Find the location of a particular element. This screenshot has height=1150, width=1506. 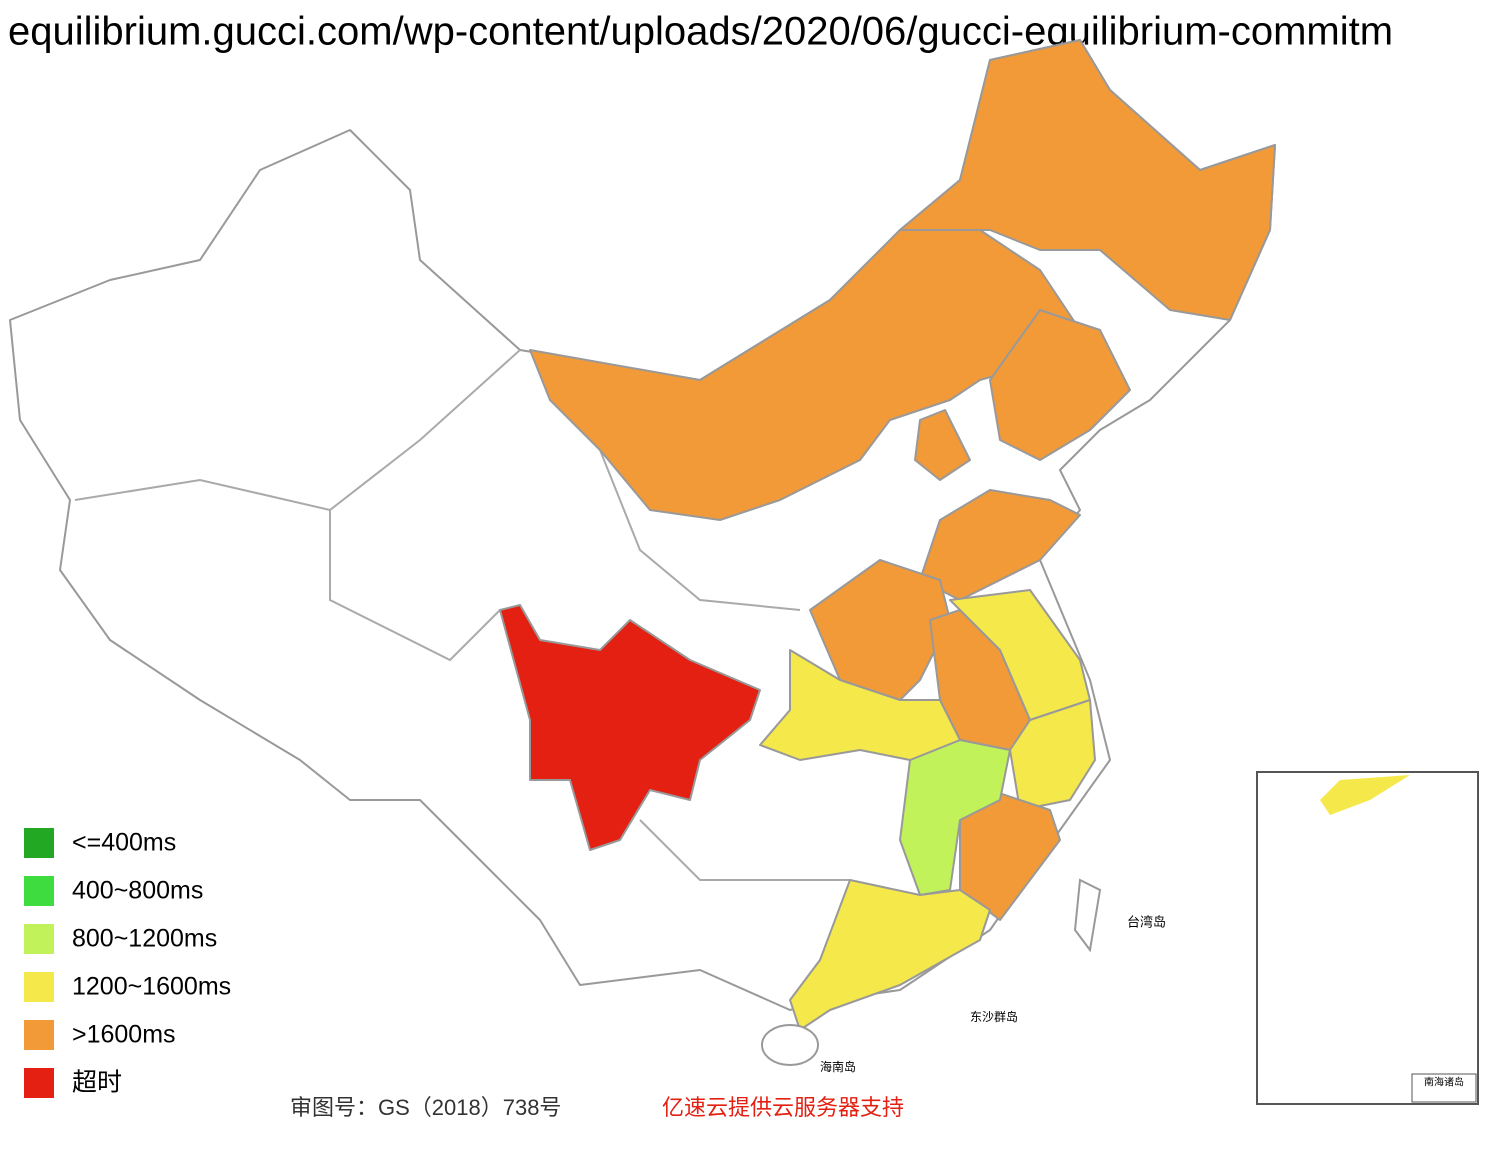

legend-label: 超时 is located at coordinates (97, 1083).